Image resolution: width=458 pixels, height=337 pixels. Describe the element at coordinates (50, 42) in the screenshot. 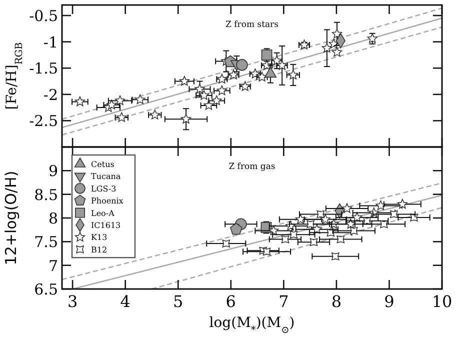

I see `y-tick-label: -1` at that location.